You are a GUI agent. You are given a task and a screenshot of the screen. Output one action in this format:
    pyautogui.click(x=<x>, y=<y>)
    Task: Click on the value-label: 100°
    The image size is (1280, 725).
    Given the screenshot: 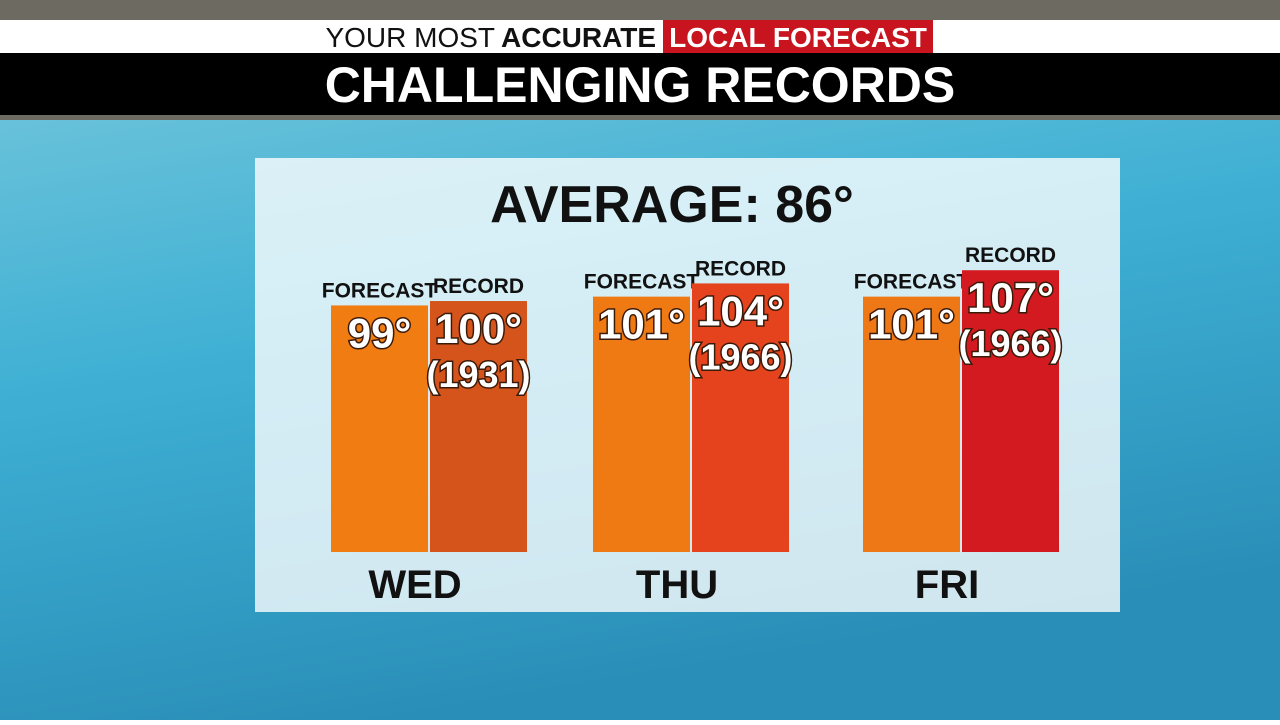 What is the action you would take?
    pyautogui.click(x=478, y=328)
    